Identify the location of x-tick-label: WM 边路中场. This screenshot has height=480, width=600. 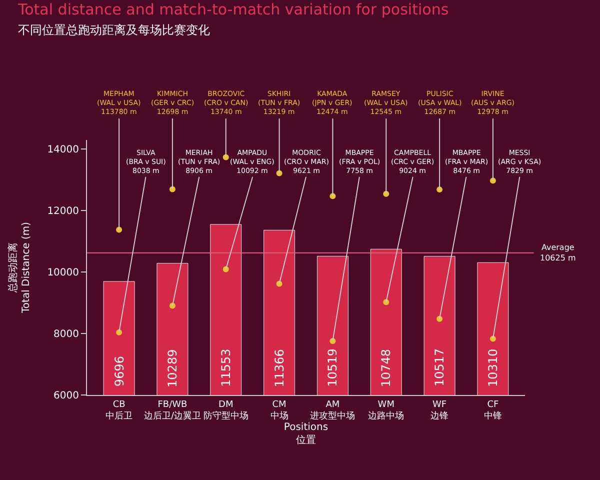
(386, 411).